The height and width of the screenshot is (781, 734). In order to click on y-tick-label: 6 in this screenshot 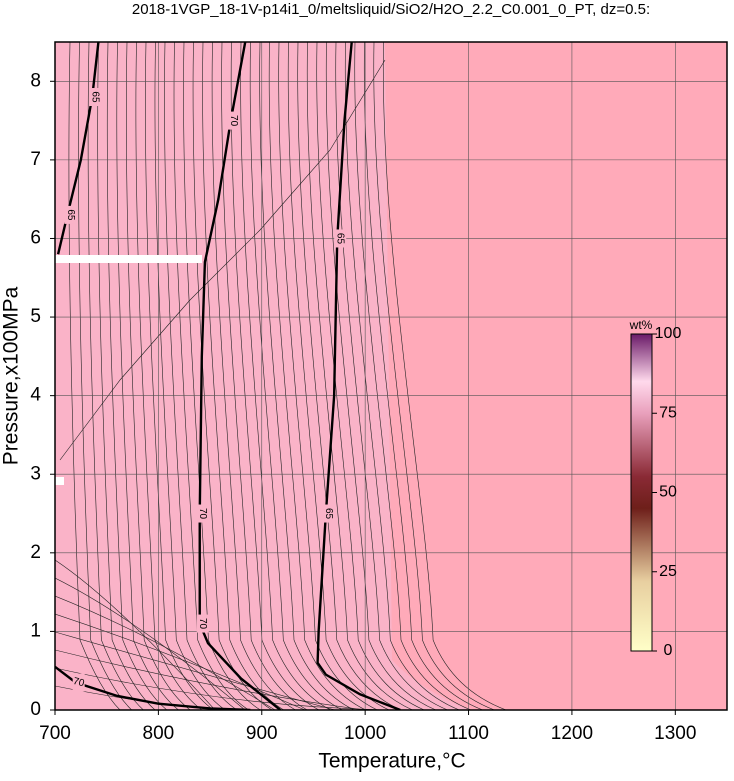, I will do `click(35, 237)`.